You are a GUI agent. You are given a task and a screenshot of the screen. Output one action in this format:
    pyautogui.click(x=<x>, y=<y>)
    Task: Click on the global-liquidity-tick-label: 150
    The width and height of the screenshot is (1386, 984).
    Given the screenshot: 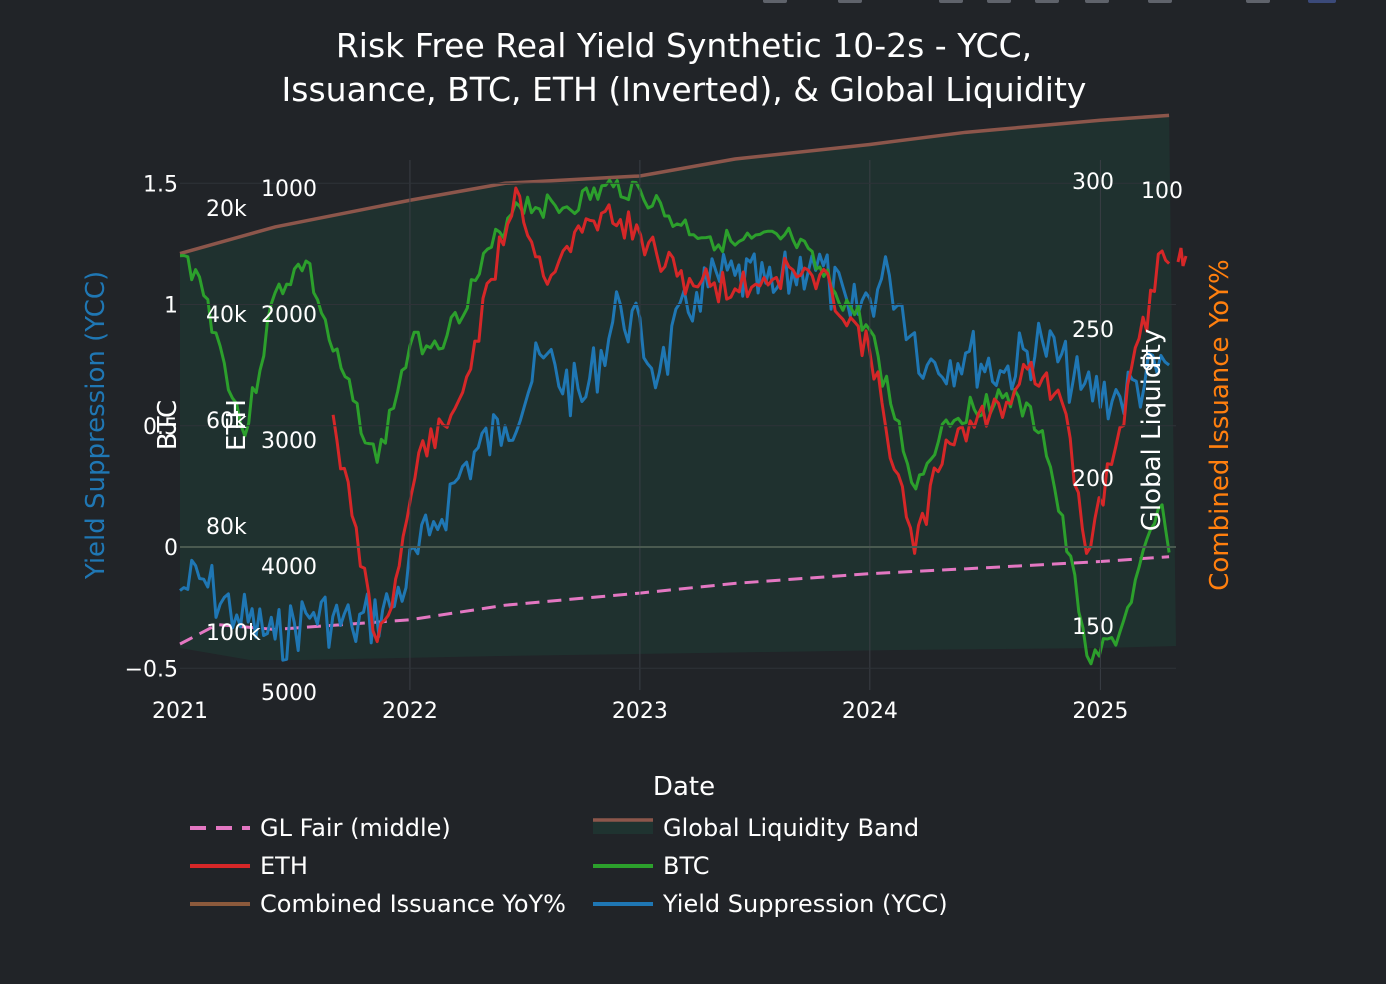 What is the action you would take?
    pyautogui.click(x=1093, y=627)
    